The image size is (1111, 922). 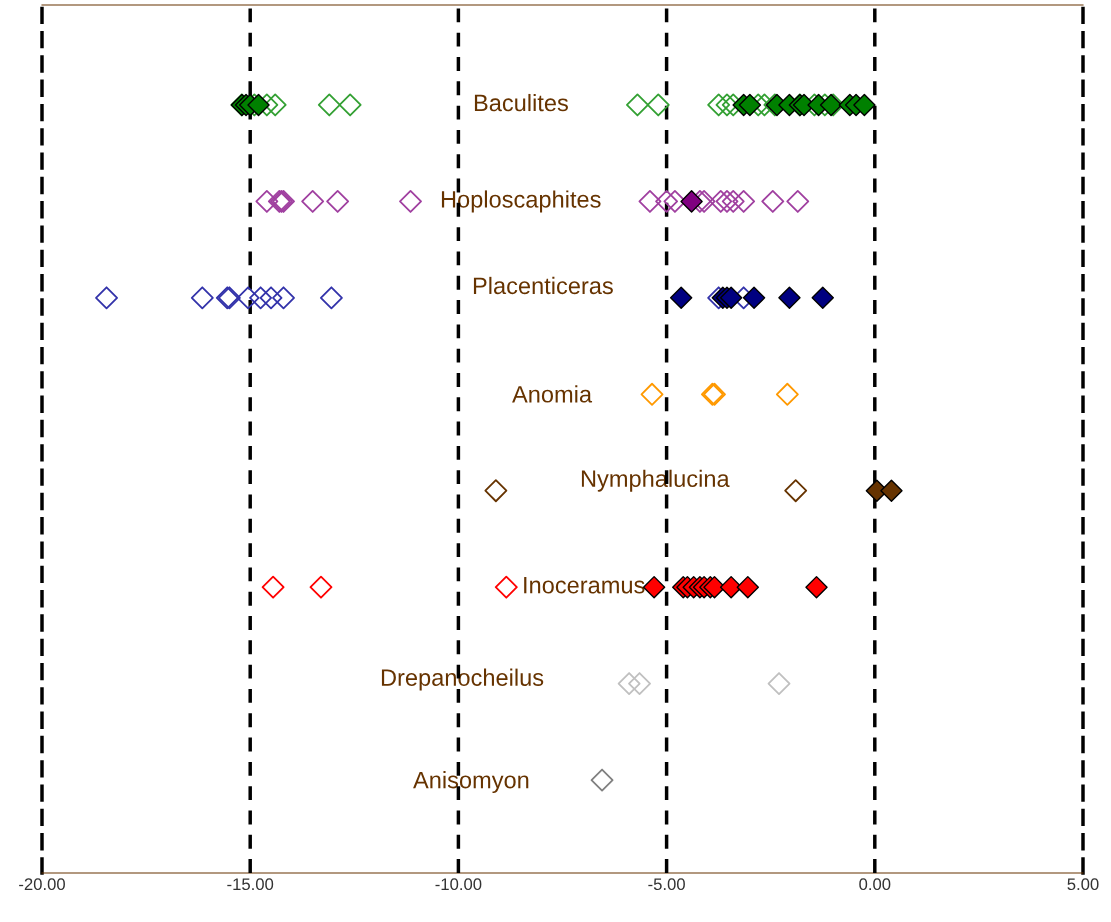 I want to click on y-tick-label: Anomia, so click(x=552, y=394).